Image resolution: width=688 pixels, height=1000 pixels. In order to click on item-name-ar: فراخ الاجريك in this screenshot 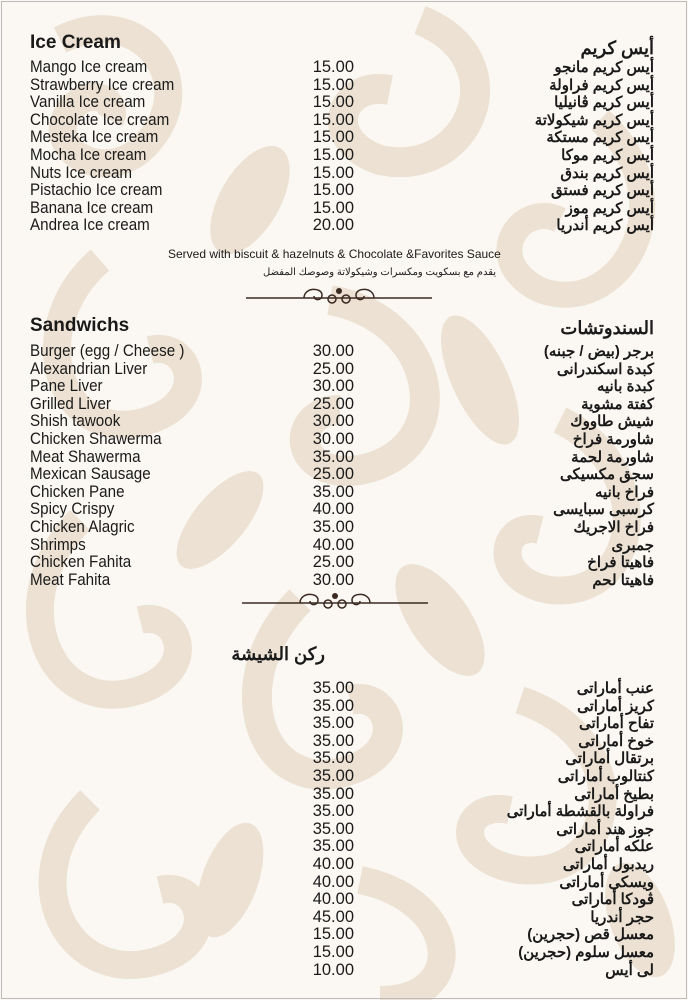, I will do `click(613, 527)`.